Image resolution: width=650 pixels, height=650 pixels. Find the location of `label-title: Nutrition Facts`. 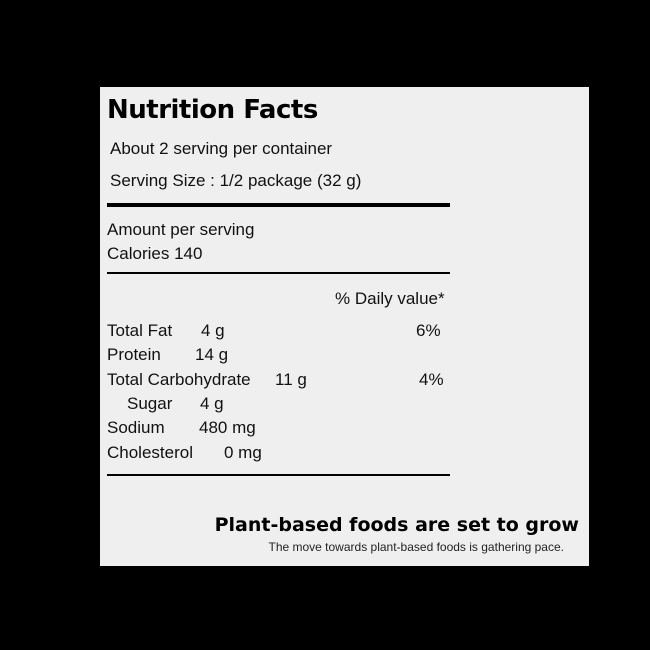

label-title: Nutrition Facts is located at coordinates (212, 110).